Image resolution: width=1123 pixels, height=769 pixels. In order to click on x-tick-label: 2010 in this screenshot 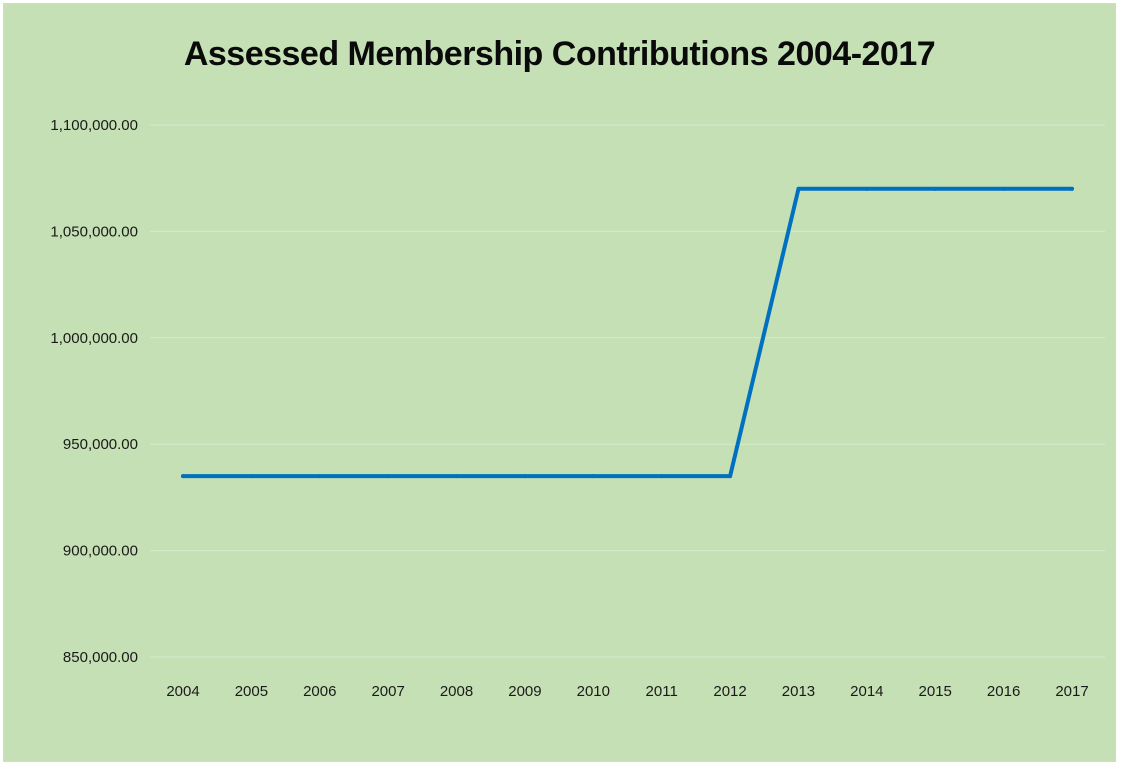, I will do `click(593, 691)`.